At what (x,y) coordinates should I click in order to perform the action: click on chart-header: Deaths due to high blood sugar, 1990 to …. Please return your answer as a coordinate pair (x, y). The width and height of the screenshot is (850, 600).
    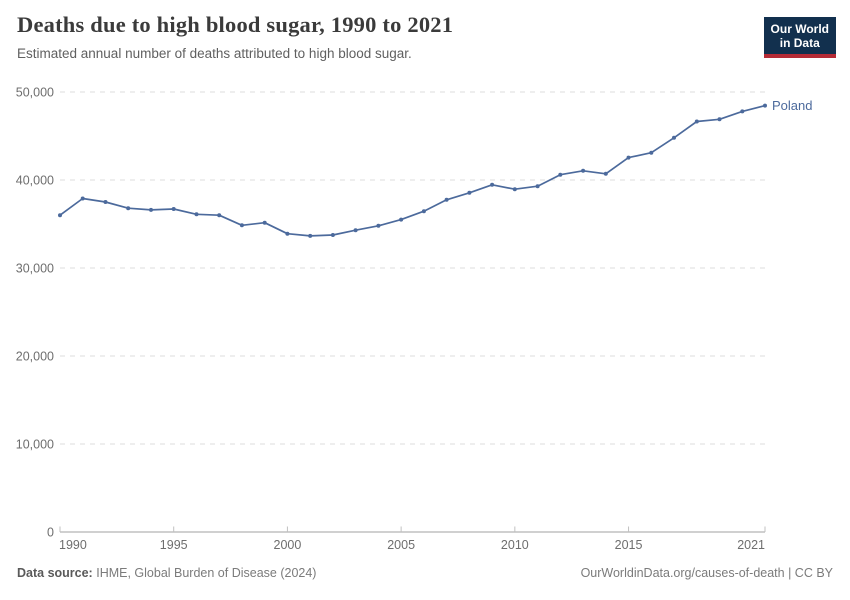
    Looking at the image, I should click on (235, 36).